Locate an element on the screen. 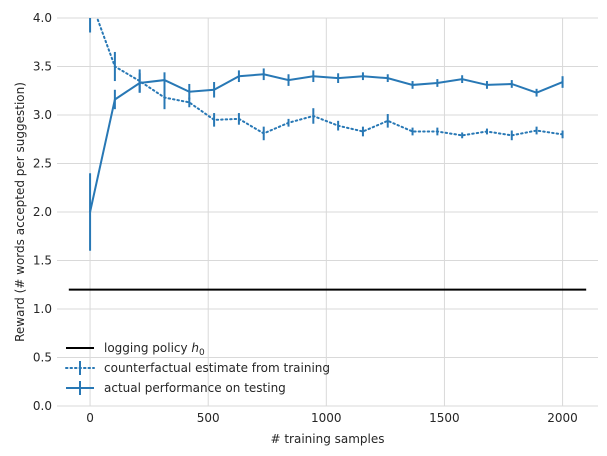  legend-label-counterfactual: counterfactual estimate from training is located at coordinates (217, 368).